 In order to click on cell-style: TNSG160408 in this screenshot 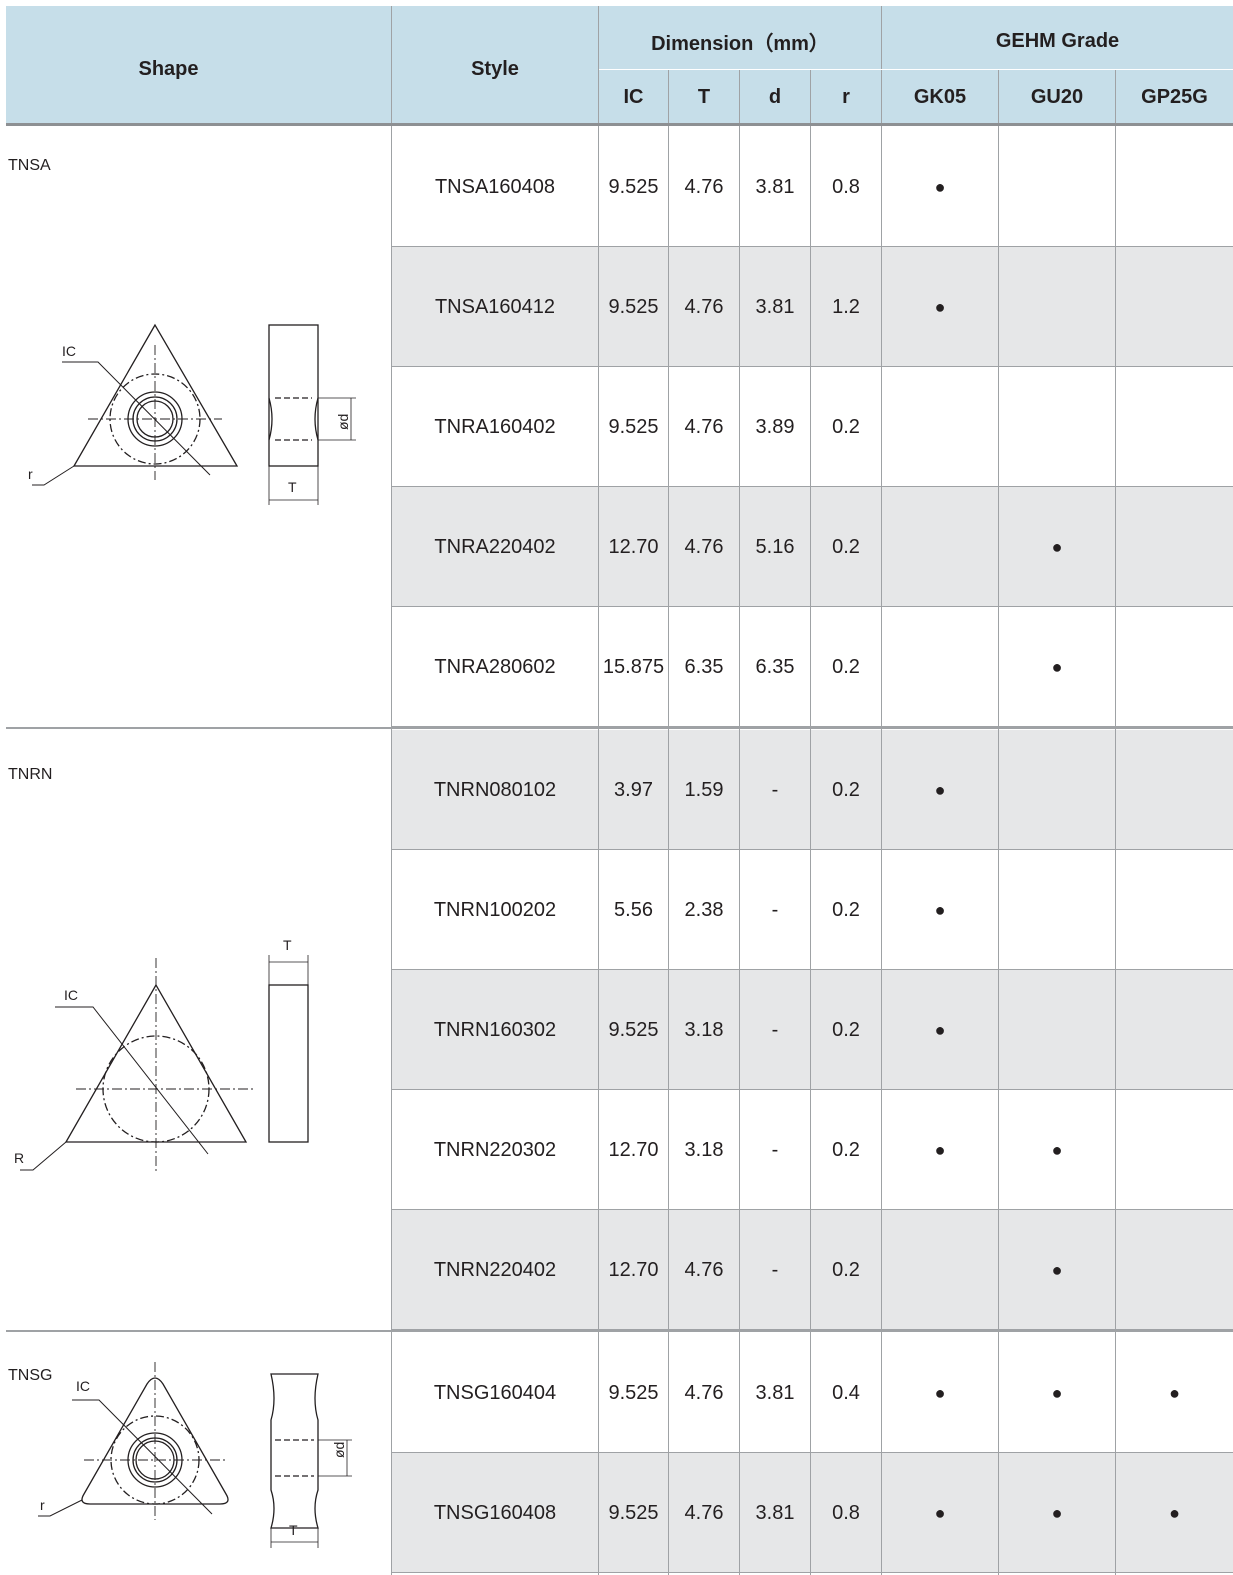, I will do `click(495, 1512)`.